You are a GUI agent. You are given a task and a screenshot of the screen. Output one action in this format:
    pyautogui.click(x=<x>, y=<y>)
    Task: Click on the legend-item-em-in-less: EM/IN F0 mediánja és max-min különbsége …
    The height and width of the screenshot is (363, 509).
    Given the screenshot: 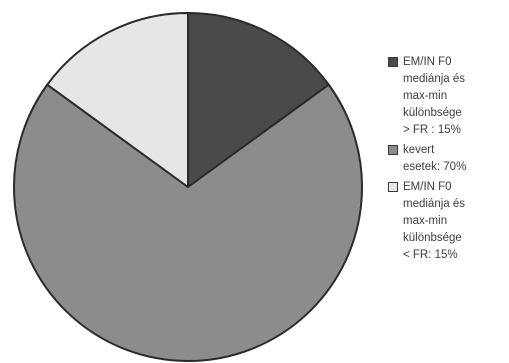 What is the action you would take?
    pyautogui.click(x=447, y=221)
    